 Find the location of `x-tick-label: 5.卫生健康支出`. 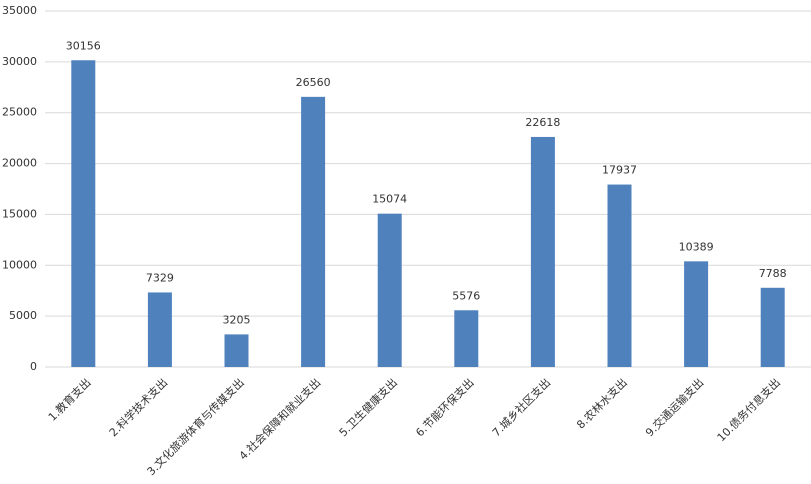

x-tick-label: 5.卫生健康支出 is located at coordinates (368, 407).